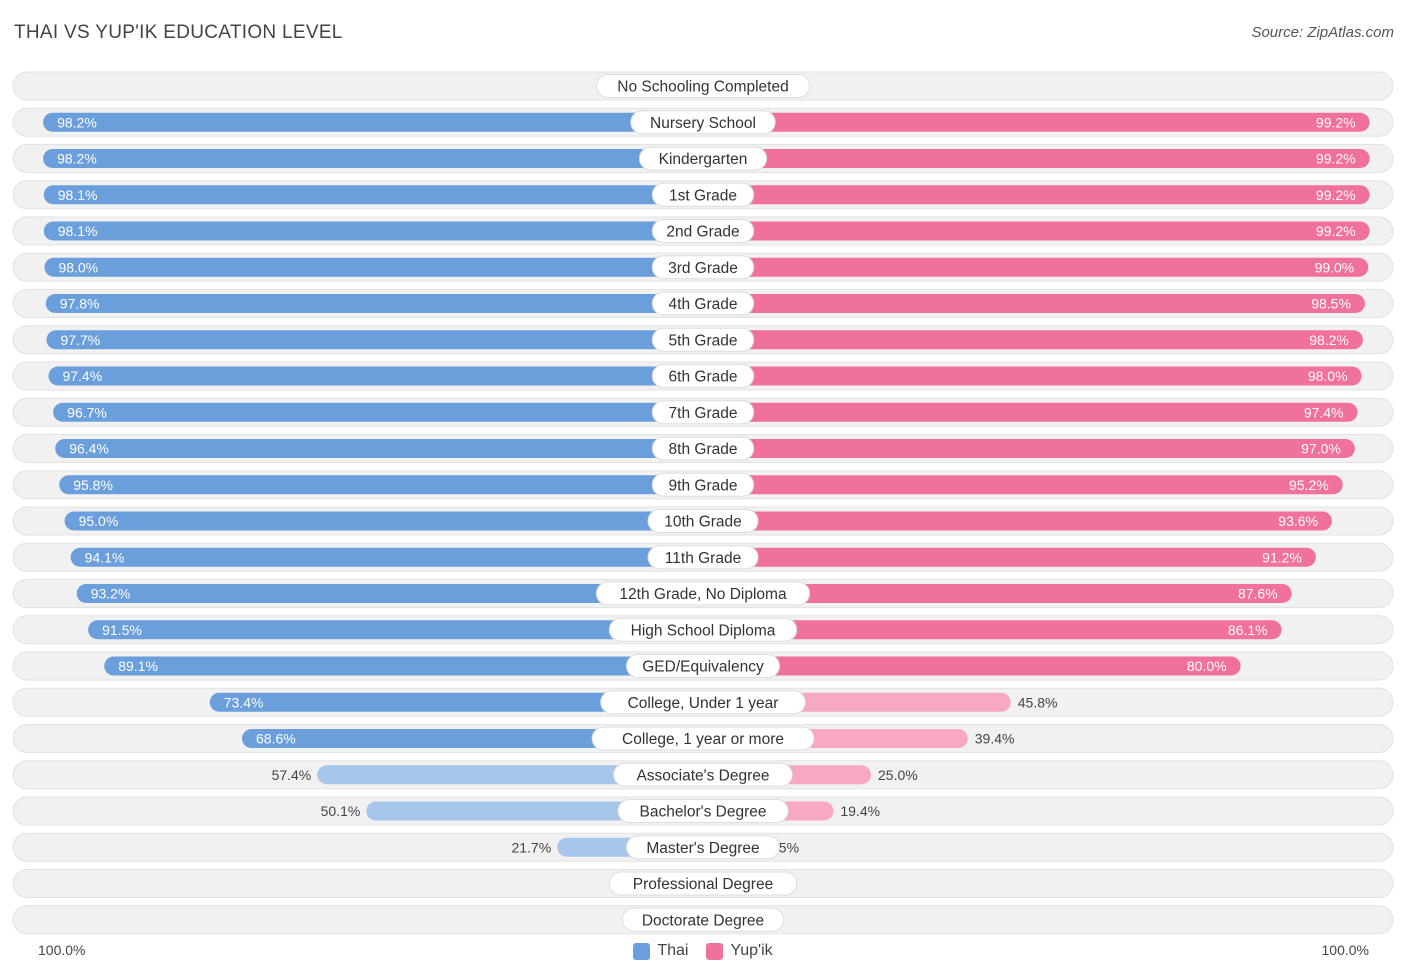 The height and width of the screenshot is (975, 1406). What do you see at coordinates (531, 847) in the screenshot?
I see `value-label-thai: 21.7%` at bounding box center [531, 847].